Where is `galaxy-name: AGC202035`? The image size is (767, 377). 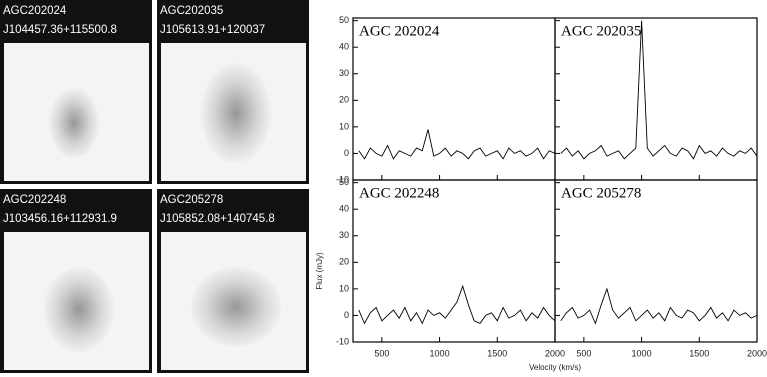 galaxy-name: AGC202035 is located at coordinates (192, 11).